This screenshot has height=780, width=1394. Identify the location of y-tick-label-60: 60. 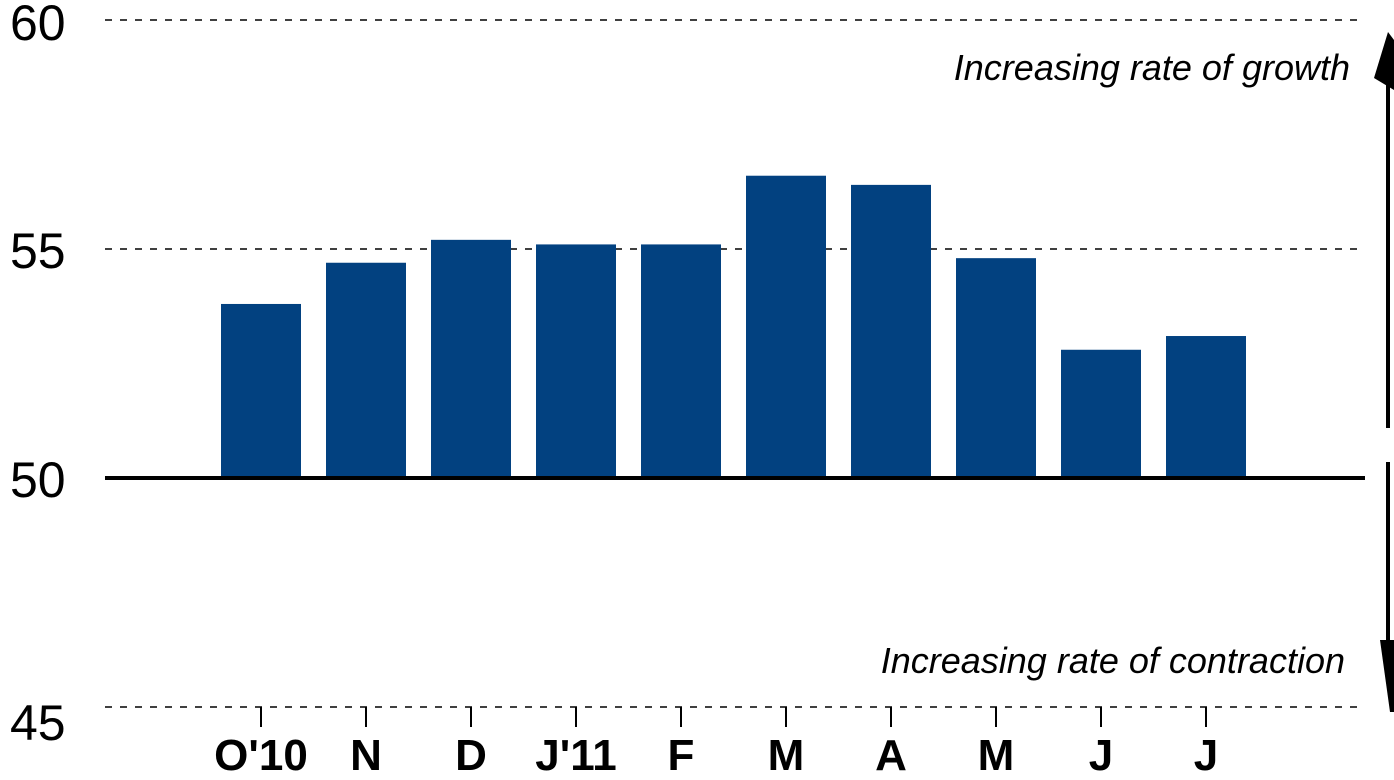
(38, 25).